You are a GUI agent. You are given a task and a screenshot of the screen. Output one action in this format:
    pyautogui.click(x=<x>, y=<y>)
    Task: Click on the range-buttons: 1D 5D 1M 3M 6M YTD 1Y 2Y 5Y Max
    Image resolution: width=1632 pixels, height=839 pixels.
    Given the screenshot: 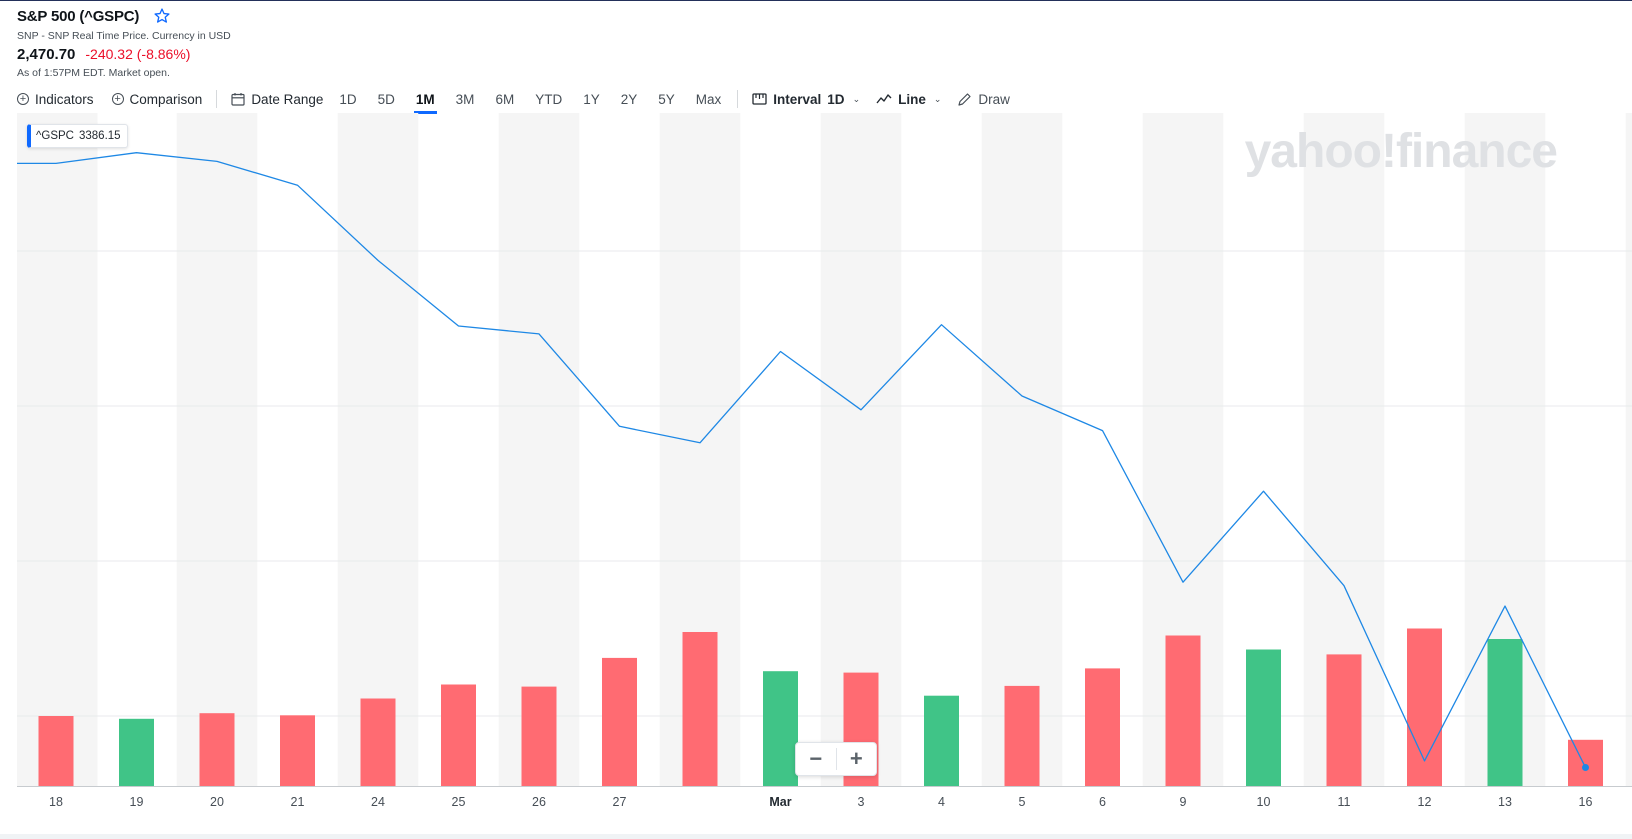 What is the action you would take?
    pyautogui.click(x=530, y=102)
    